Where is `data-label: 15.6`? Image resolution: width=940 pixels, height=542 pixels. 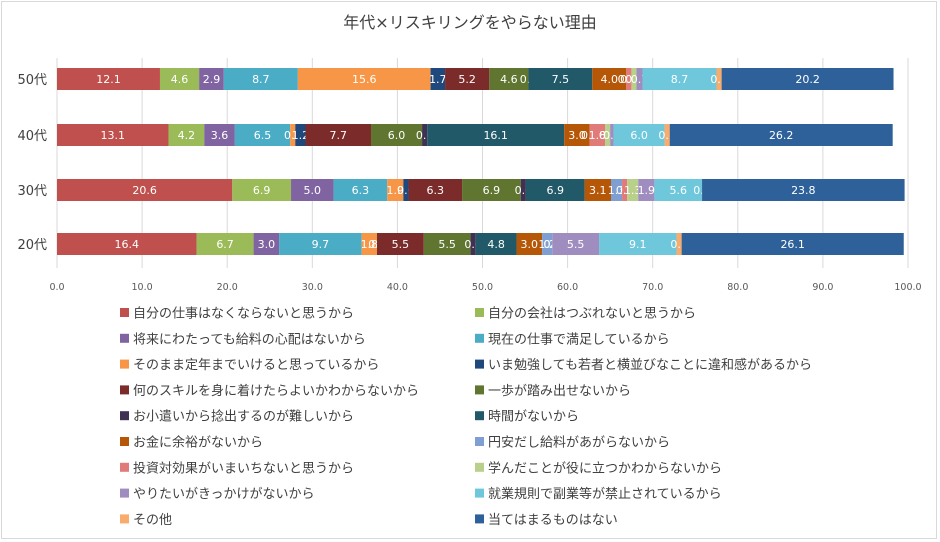 data-label: 15.6 is located at coordinates (364, 79).